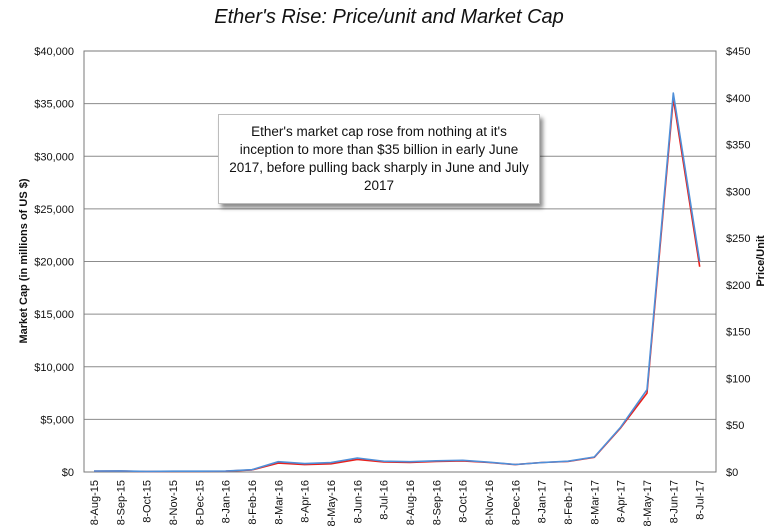 The image size is (778, 531). Describe the element at coordinates (732, 473) in the screenshot. I see `right-tick-label: $0` at that location.